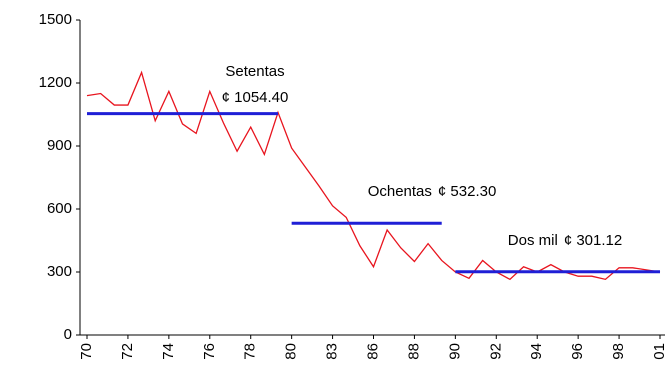 The height and width of the screenshot is (378, 670). I want to click on segment-value: ¢ 532.30, so click(467, 191).